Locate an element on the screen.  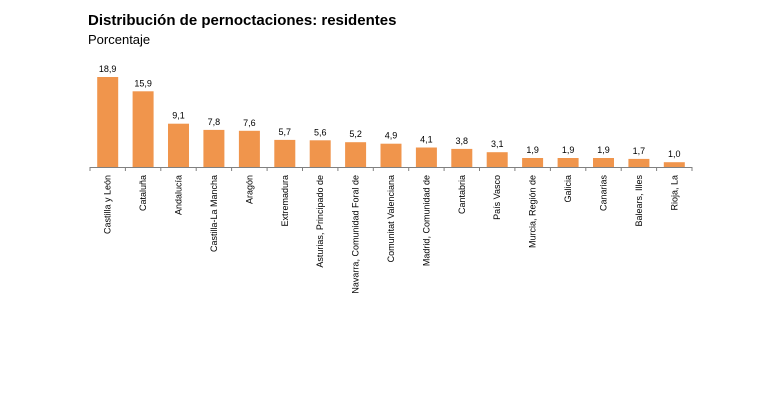
x-tick-group is located at coordinates (391, 169).